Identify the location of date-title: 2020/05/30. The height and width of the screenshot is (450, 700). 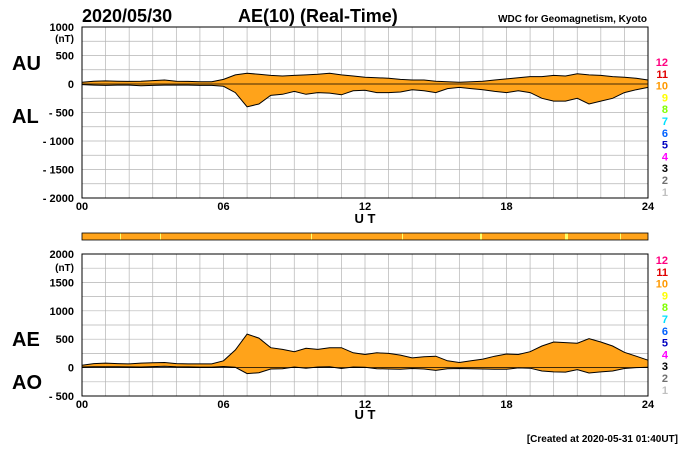
(127, 16).